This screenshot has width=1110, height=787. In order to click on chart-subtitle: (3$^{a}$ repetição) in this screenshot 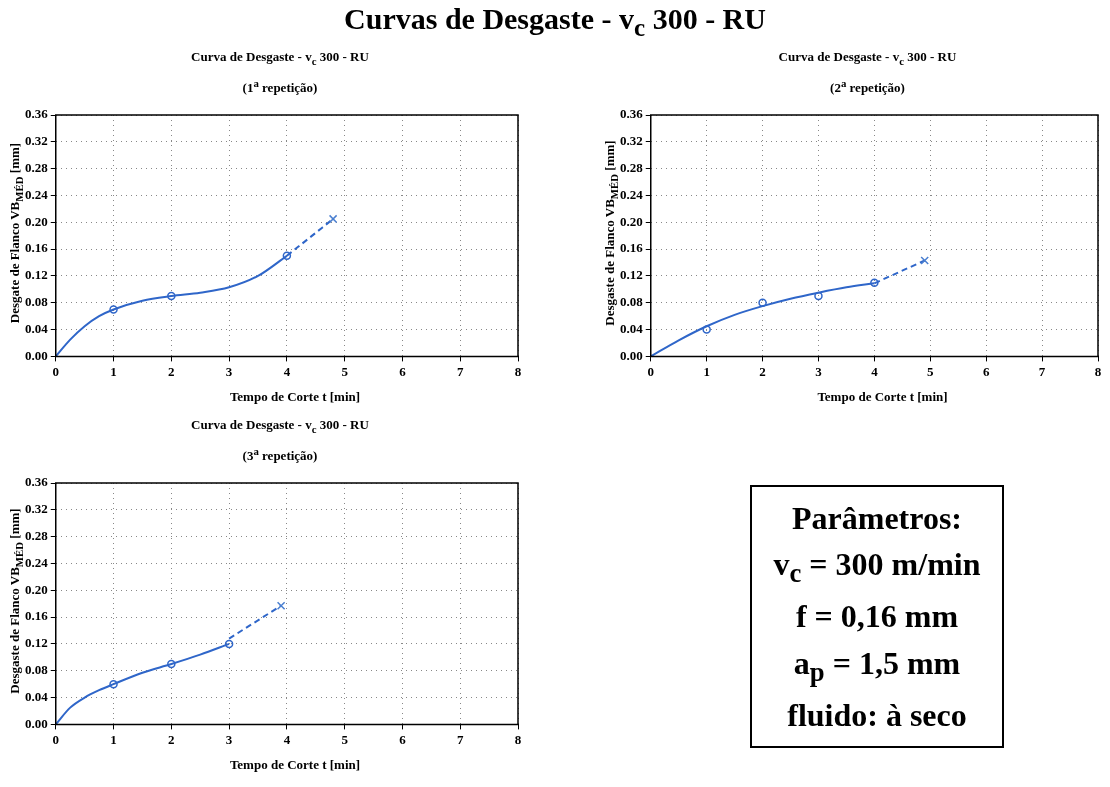, I will do `click(280, 455)`.